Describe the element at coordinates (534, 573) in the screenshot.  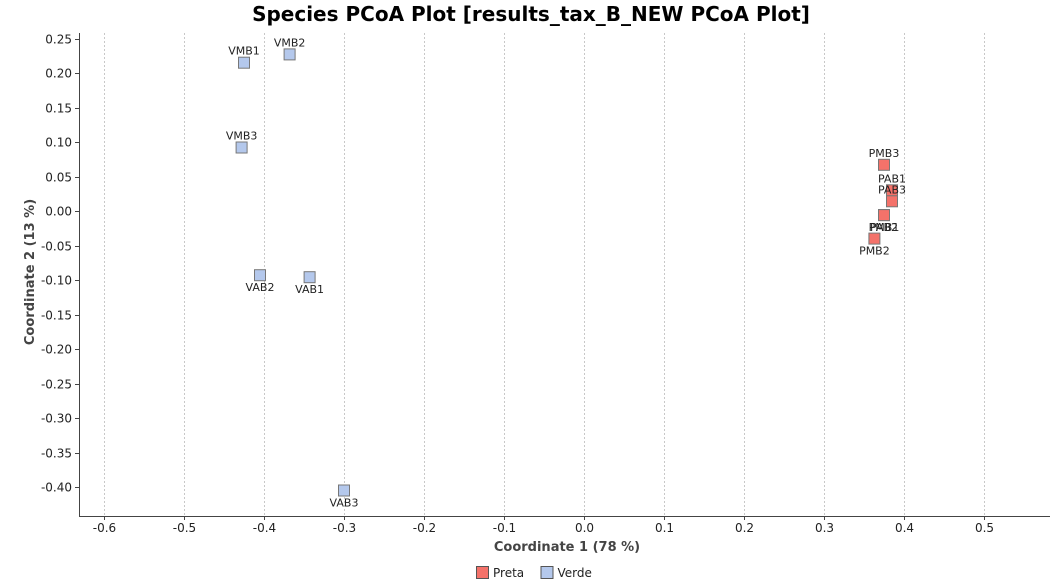
I see `legend: Preta Verde` at that location.